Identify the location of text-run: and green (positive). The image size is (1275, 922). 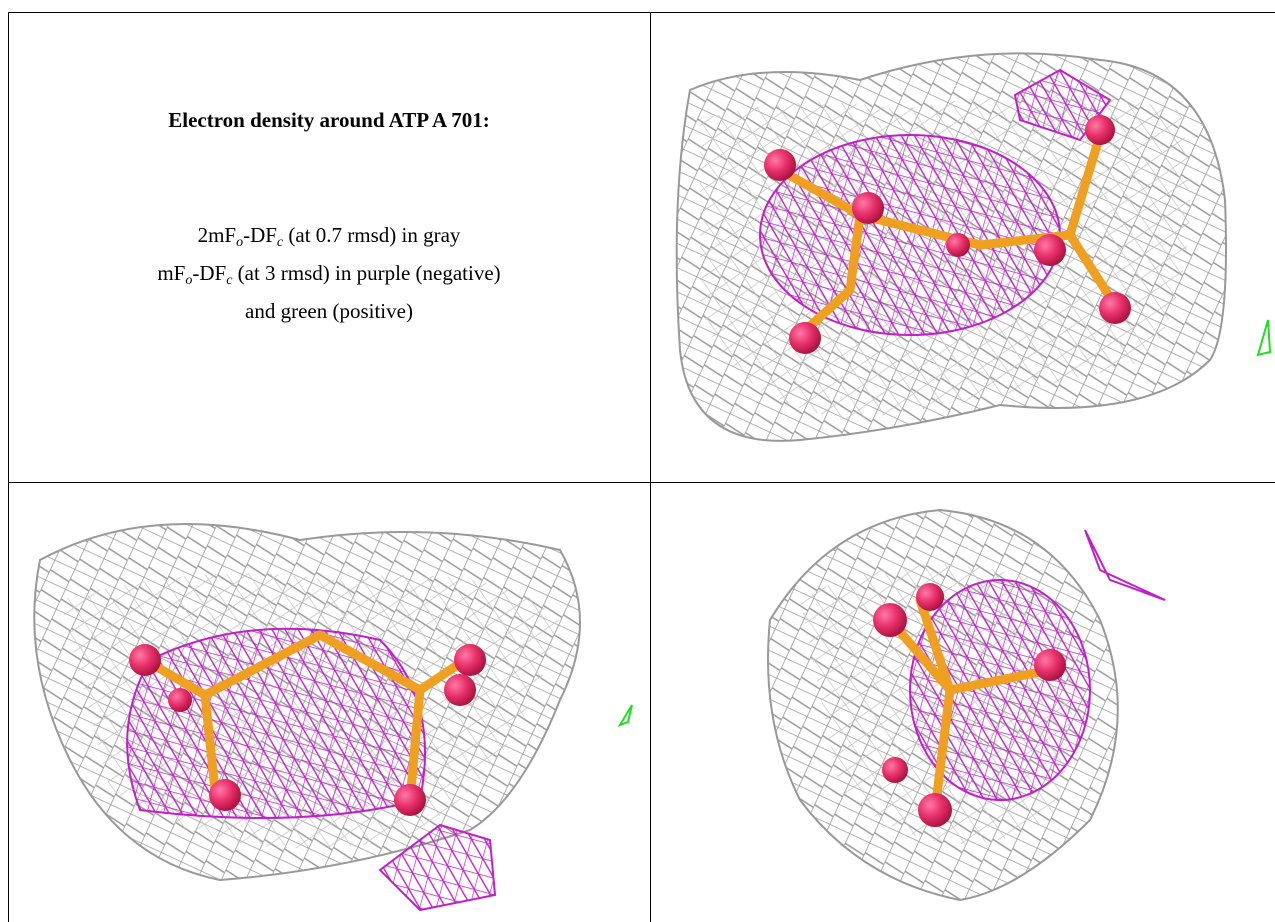
(329, 311).